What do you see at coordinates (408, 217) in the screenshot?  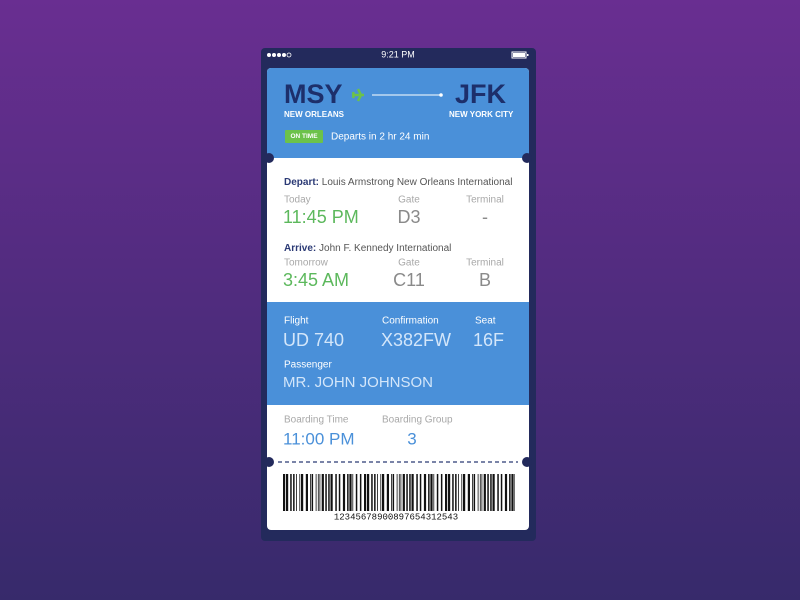 I see `depart-gate: D3` at bounding box center [408, 217].